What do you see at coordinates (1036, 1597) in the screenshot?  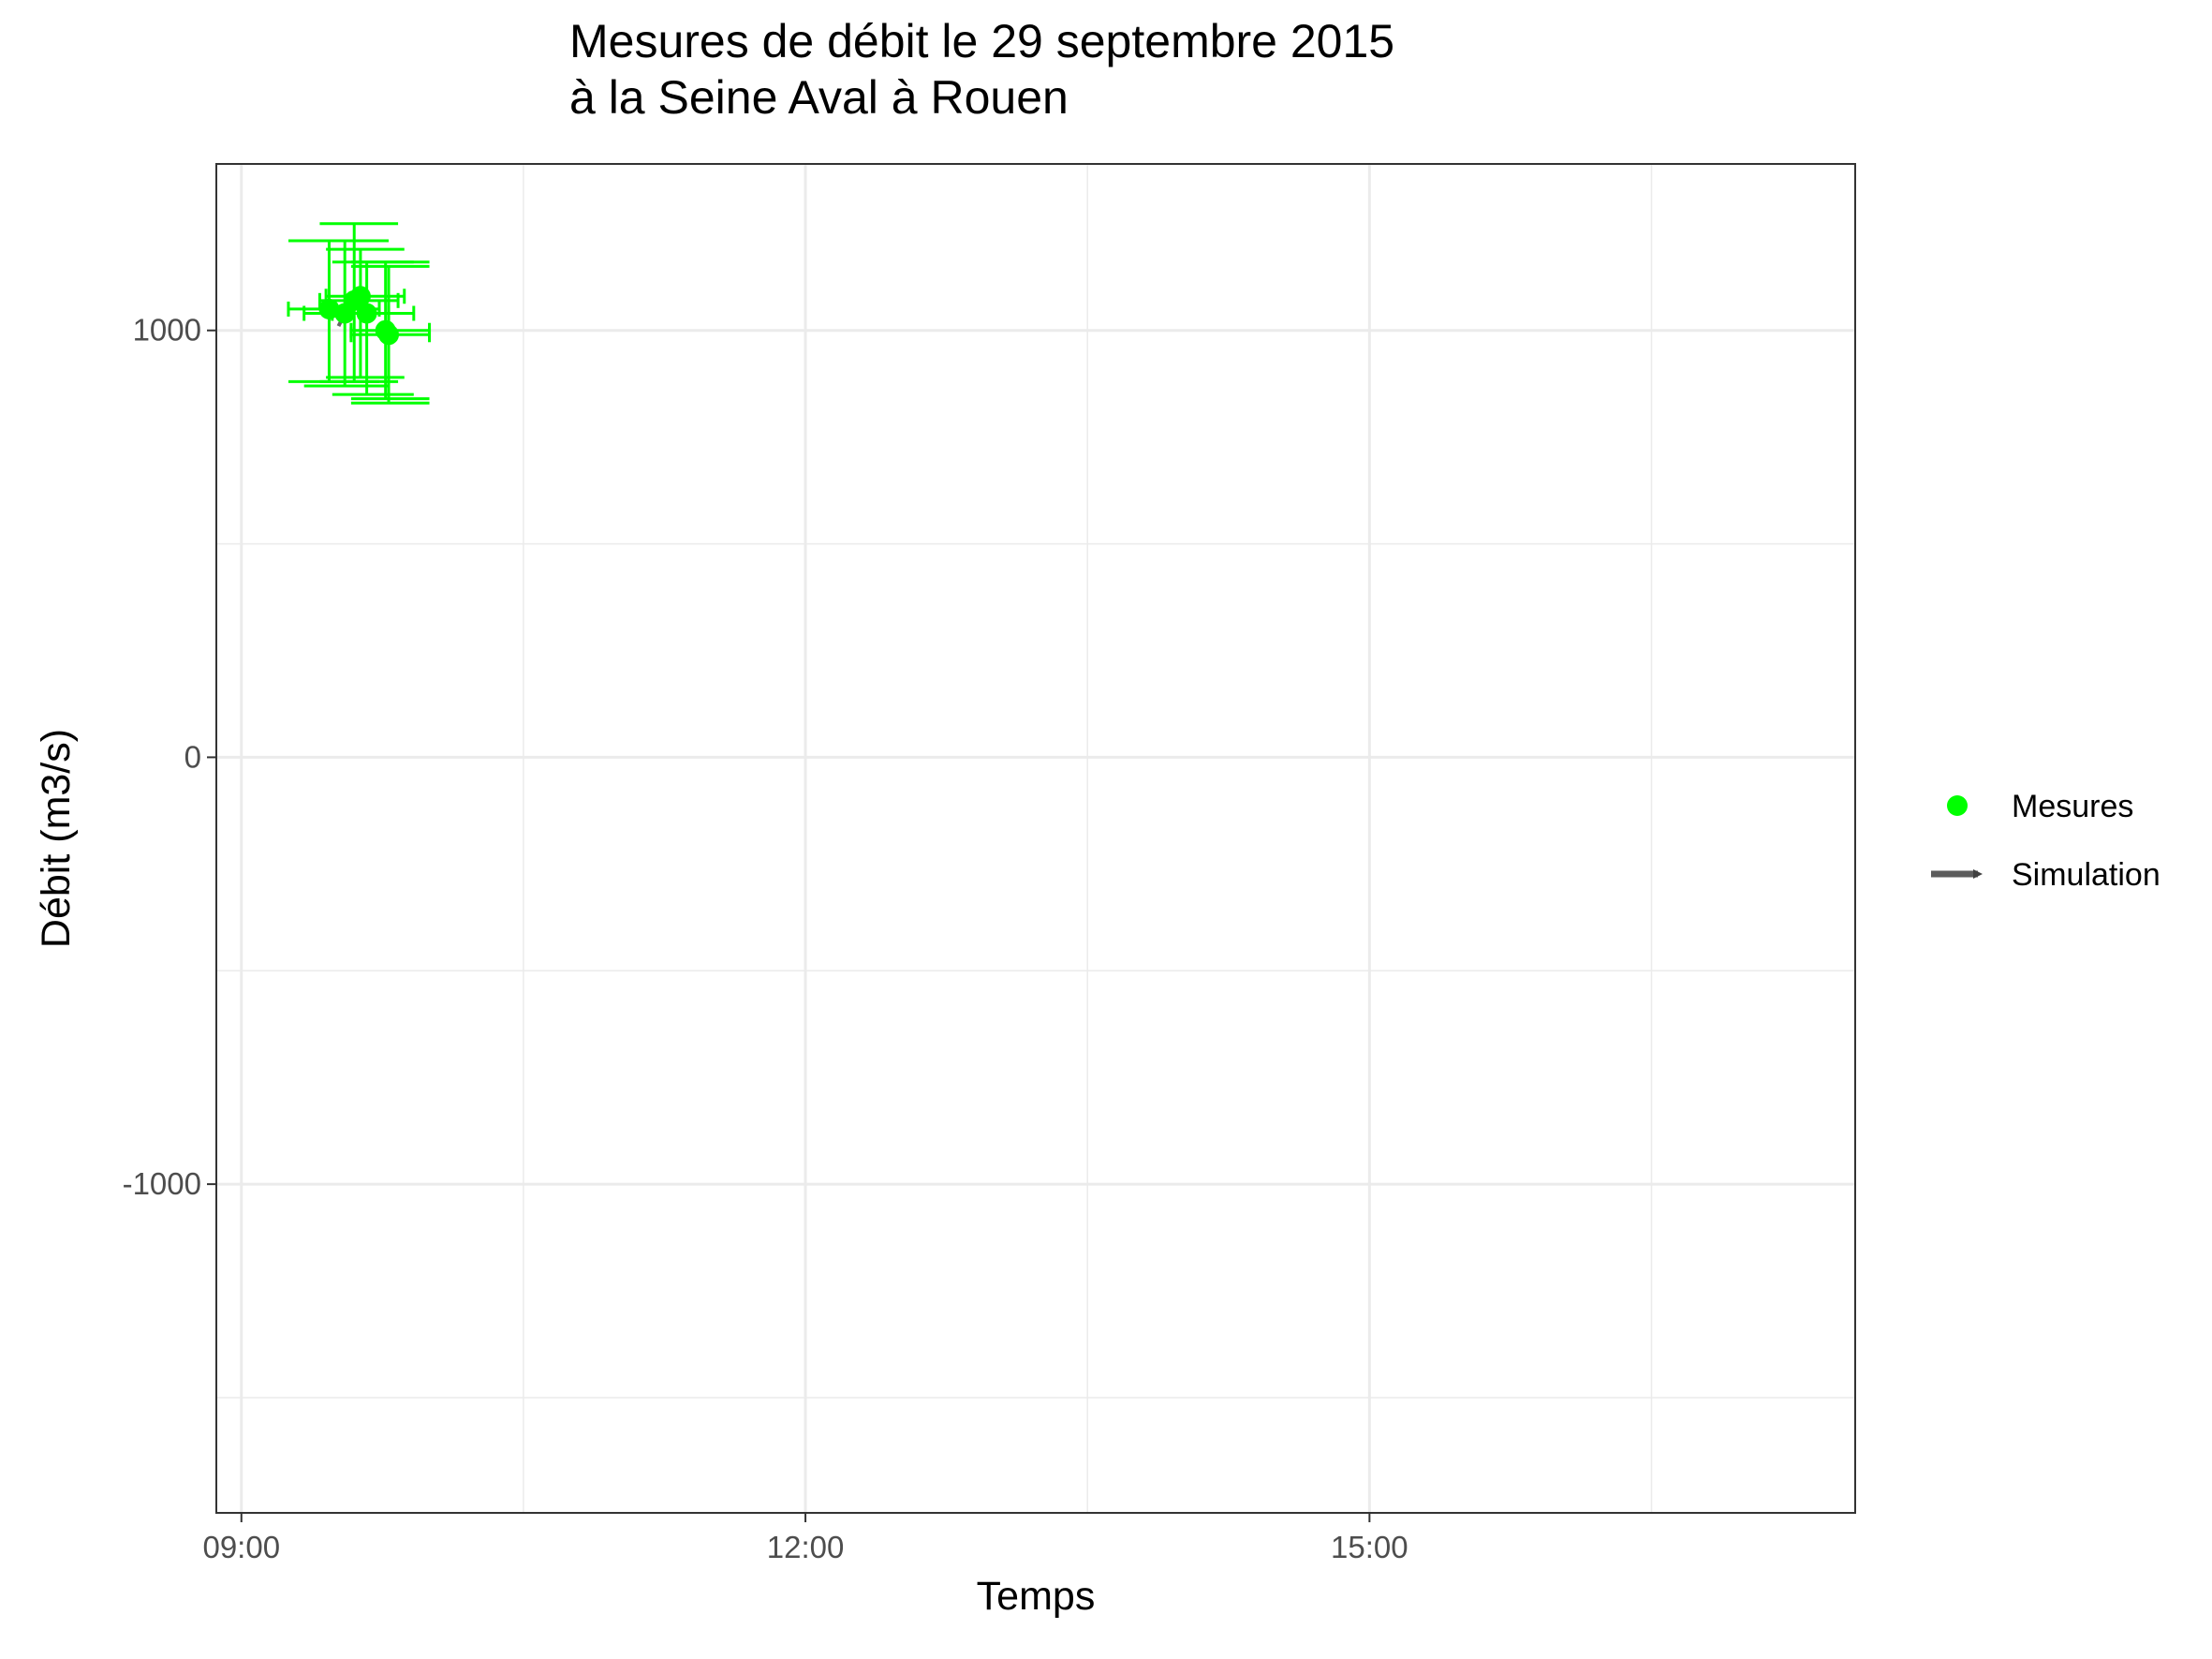 I see `x-axis-title: Temps` at bounding box center [1036, 1597].